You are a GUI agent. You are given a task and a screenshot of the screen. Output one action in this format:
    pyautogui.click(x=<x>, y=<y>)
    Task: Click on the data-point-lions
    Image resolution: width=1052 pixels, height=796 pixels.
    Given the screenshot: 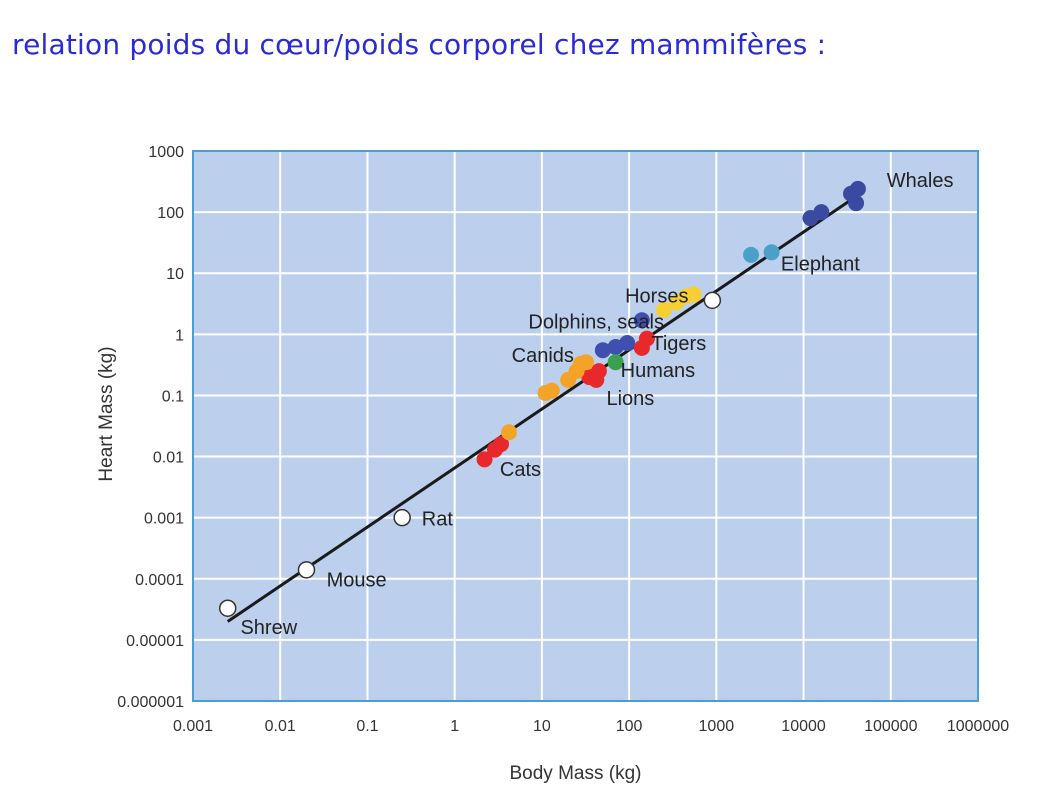 What is the action you would take?
    pyautogui.click(x=598, y=371)
    